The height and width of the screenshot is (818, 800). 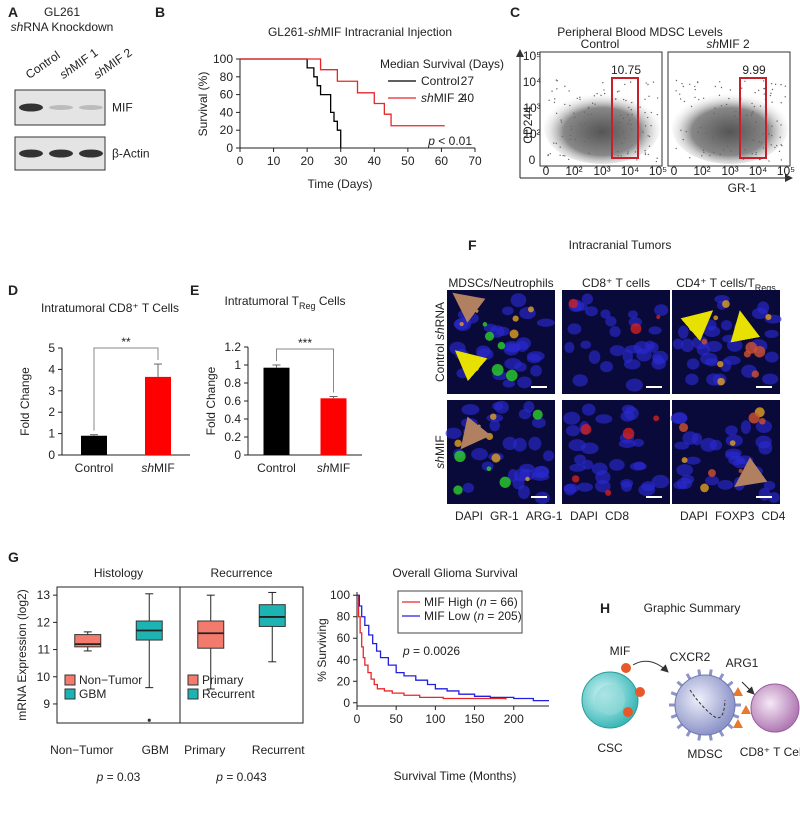 What do you see at coordinates (514, 719) in the screenshot?
I see `x-tick-label: 200` at bounding box center [514, 719].